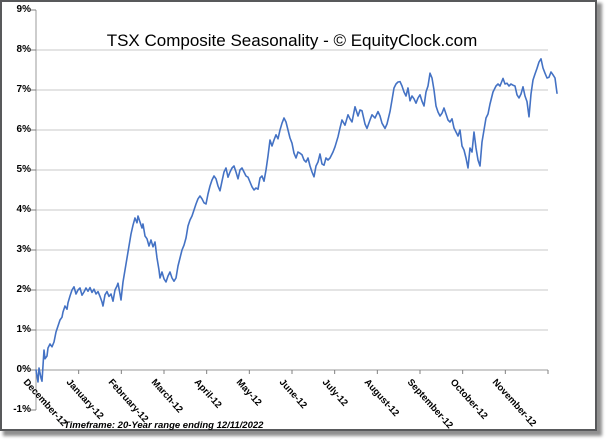 This screenshot has width=609, height=443. I want to click on y-axis-label: 2%, so click(23, 289).